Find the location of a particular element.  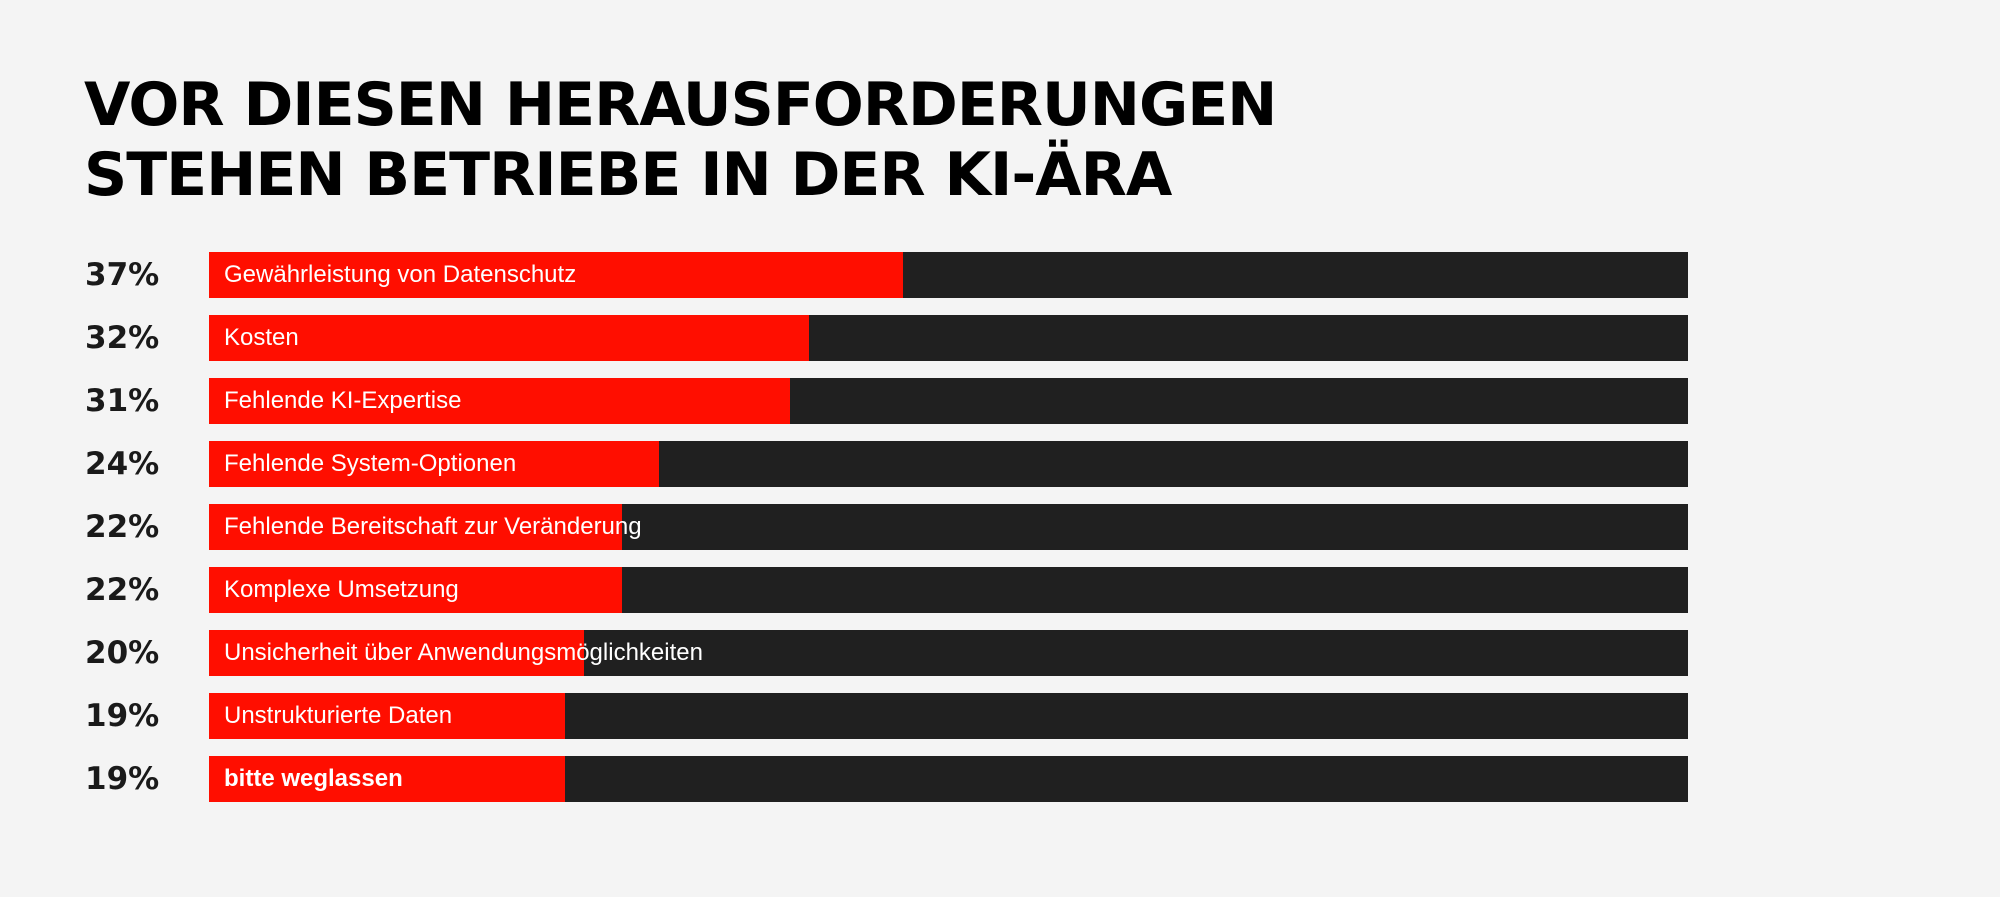

bar-value-label: 24% is located at coordinates (122, 464).